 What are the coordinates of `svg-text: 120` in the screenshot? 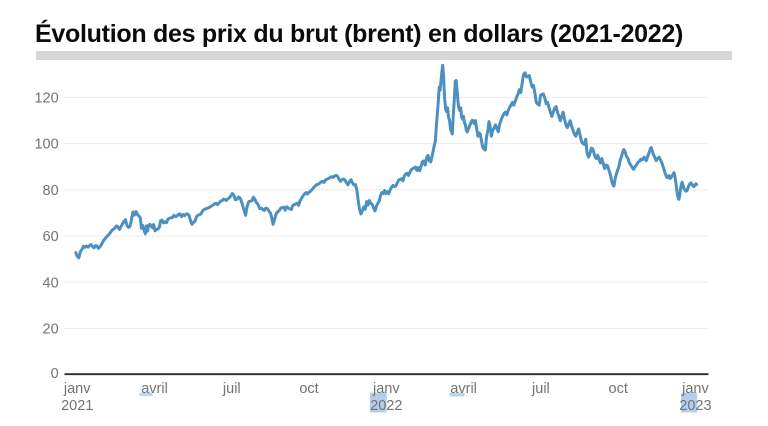 It's located at (46, 98).